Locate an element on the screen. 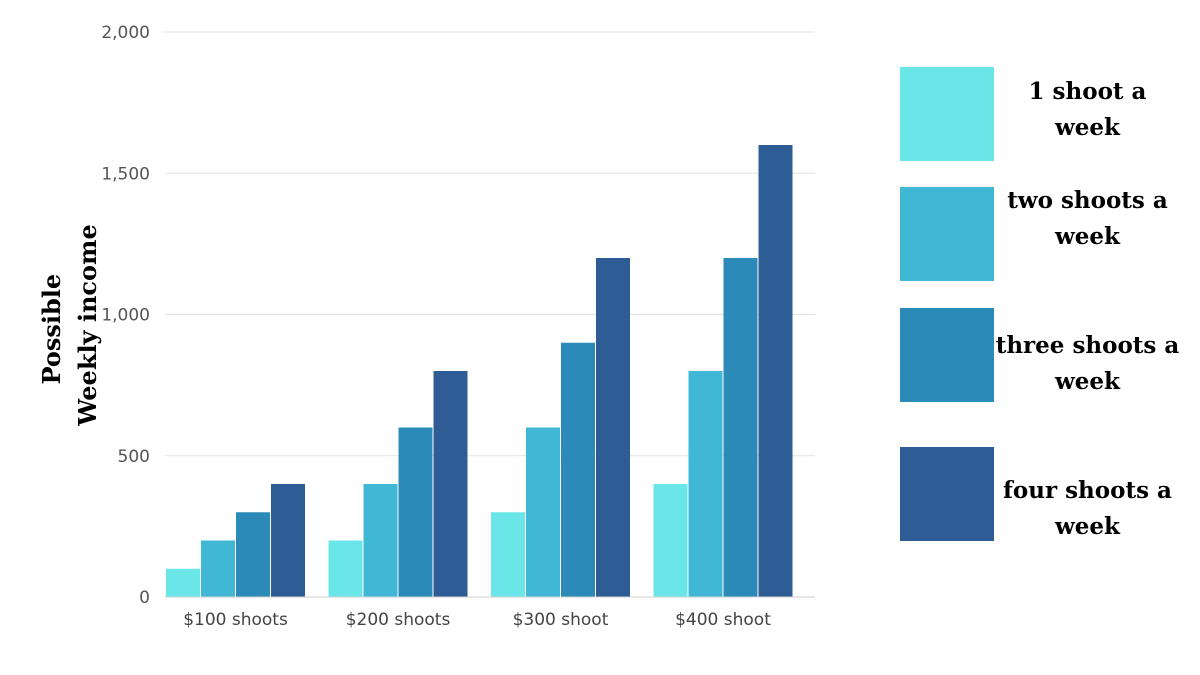 The image size is (1200, 675). x-tick-label: $200 shoots is located at coordinates (398, 620).